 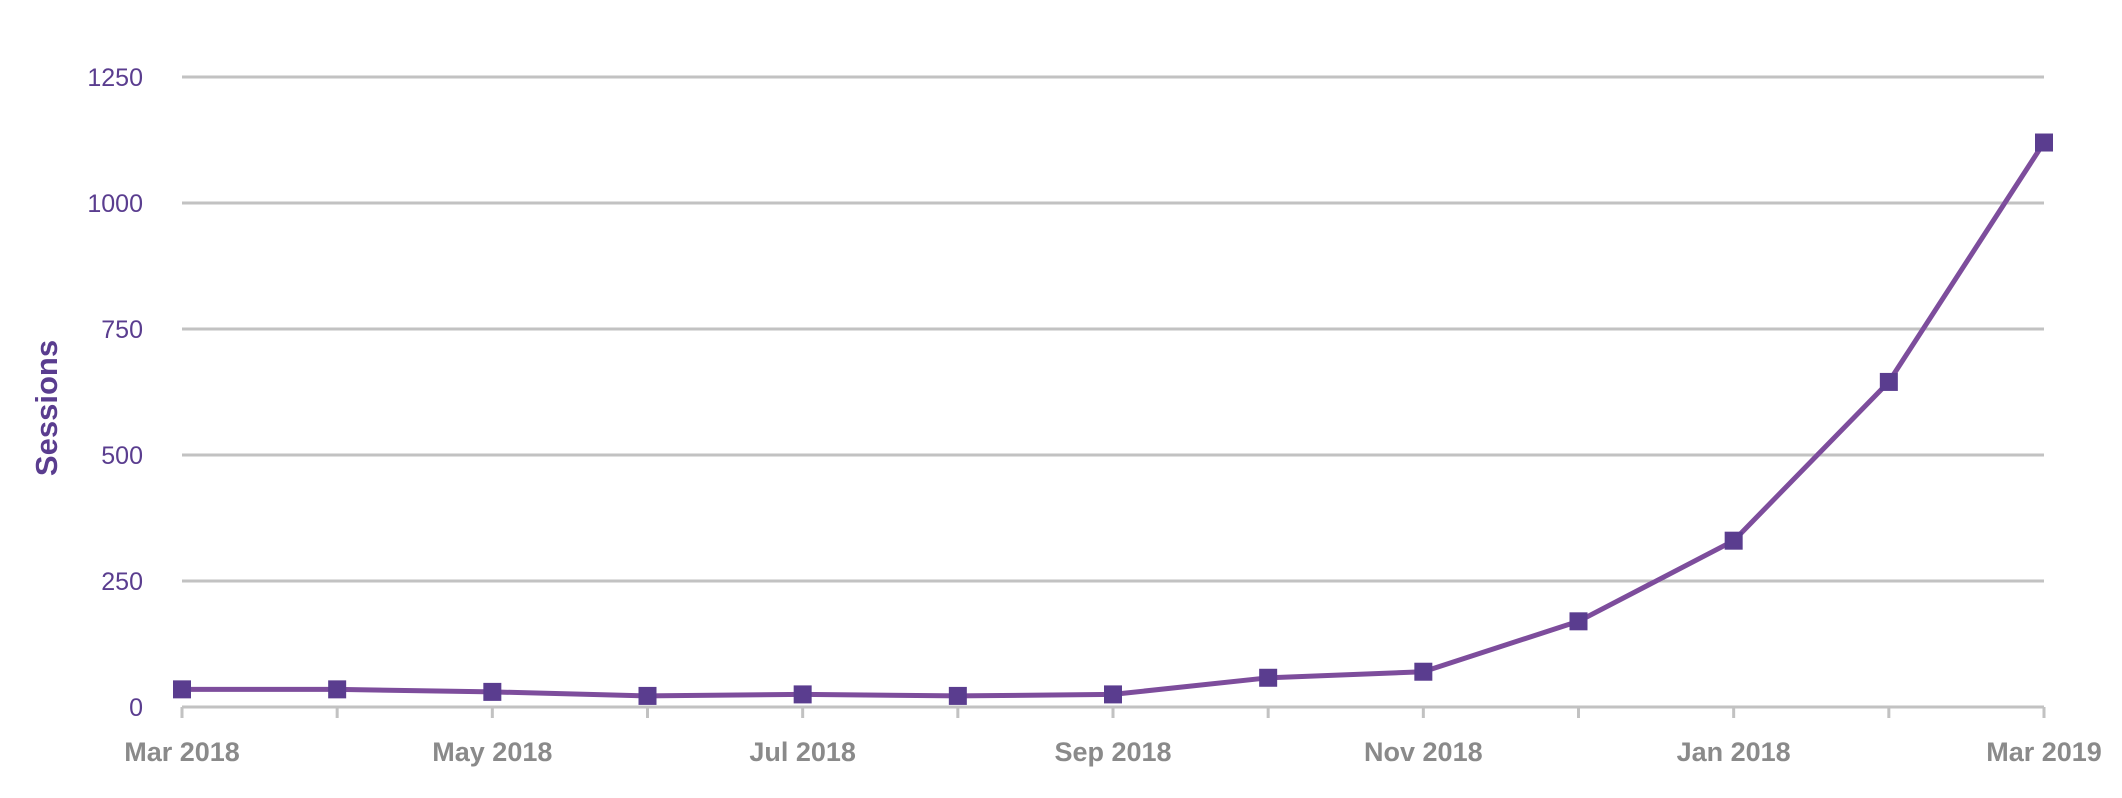 What do you see at coordinates (136, 708) in the screenshot?
I see `y-tick-label: 0` at bounding box center [136, 708].